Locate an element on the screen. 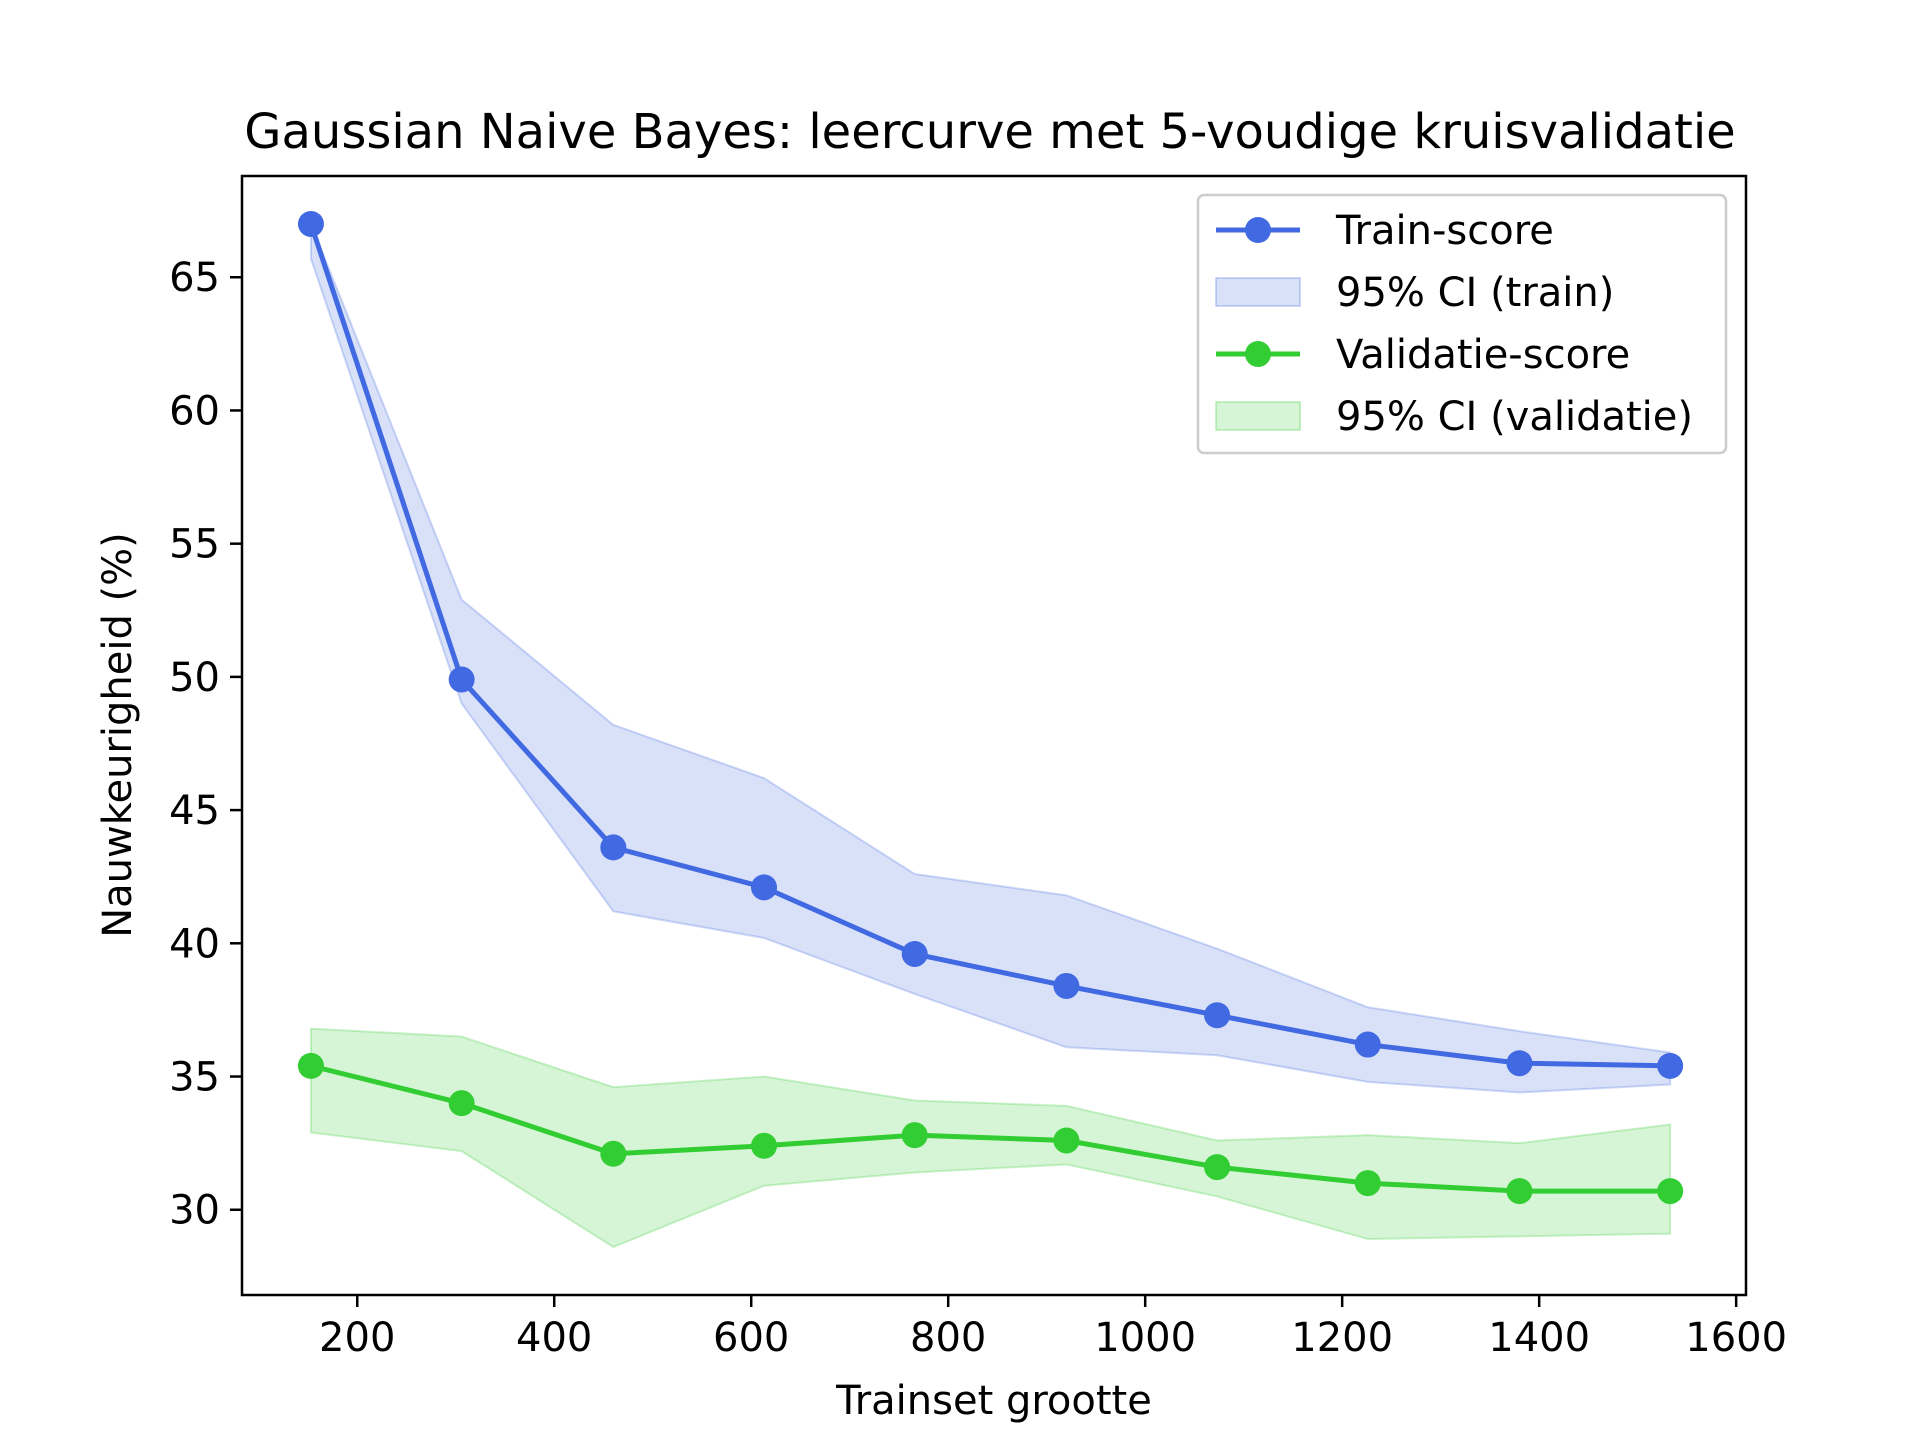 Image resolution: width=1920 pixels, height=1440 pixels. y-tick-label: 55 is located at coordinates (194, 545).